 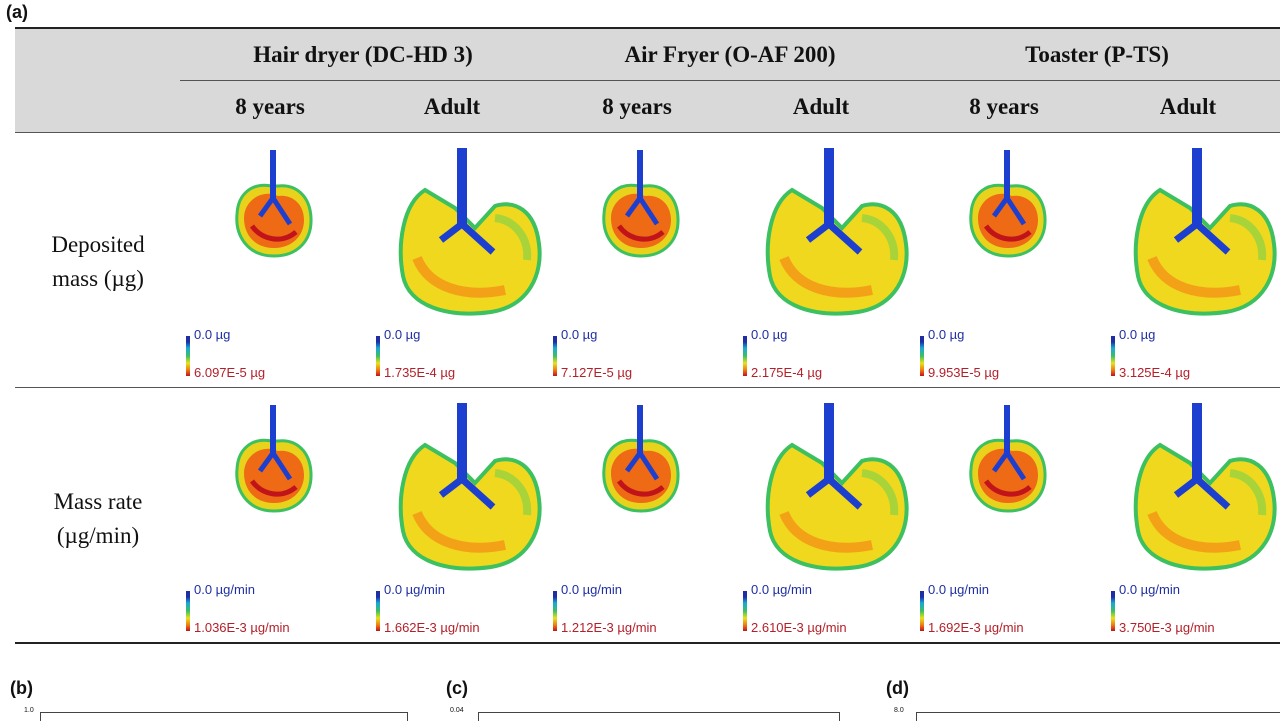 What do you see at coordinates (837, 487) in the screenshot?
I see `lung-rate-air-fryer-adult` at bounding box center [837, 487].